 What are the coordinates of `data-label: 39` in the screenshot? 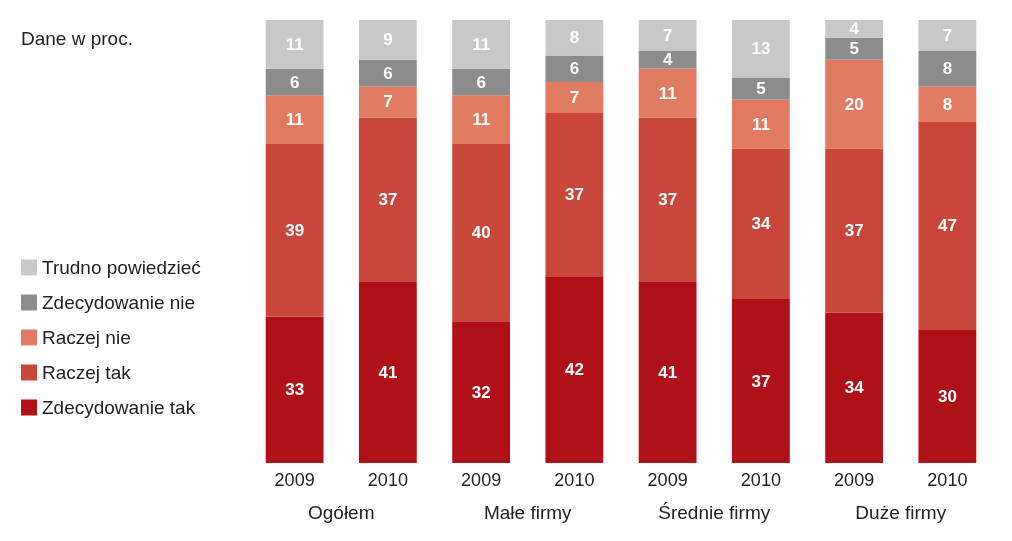 It's located at (295, 230).